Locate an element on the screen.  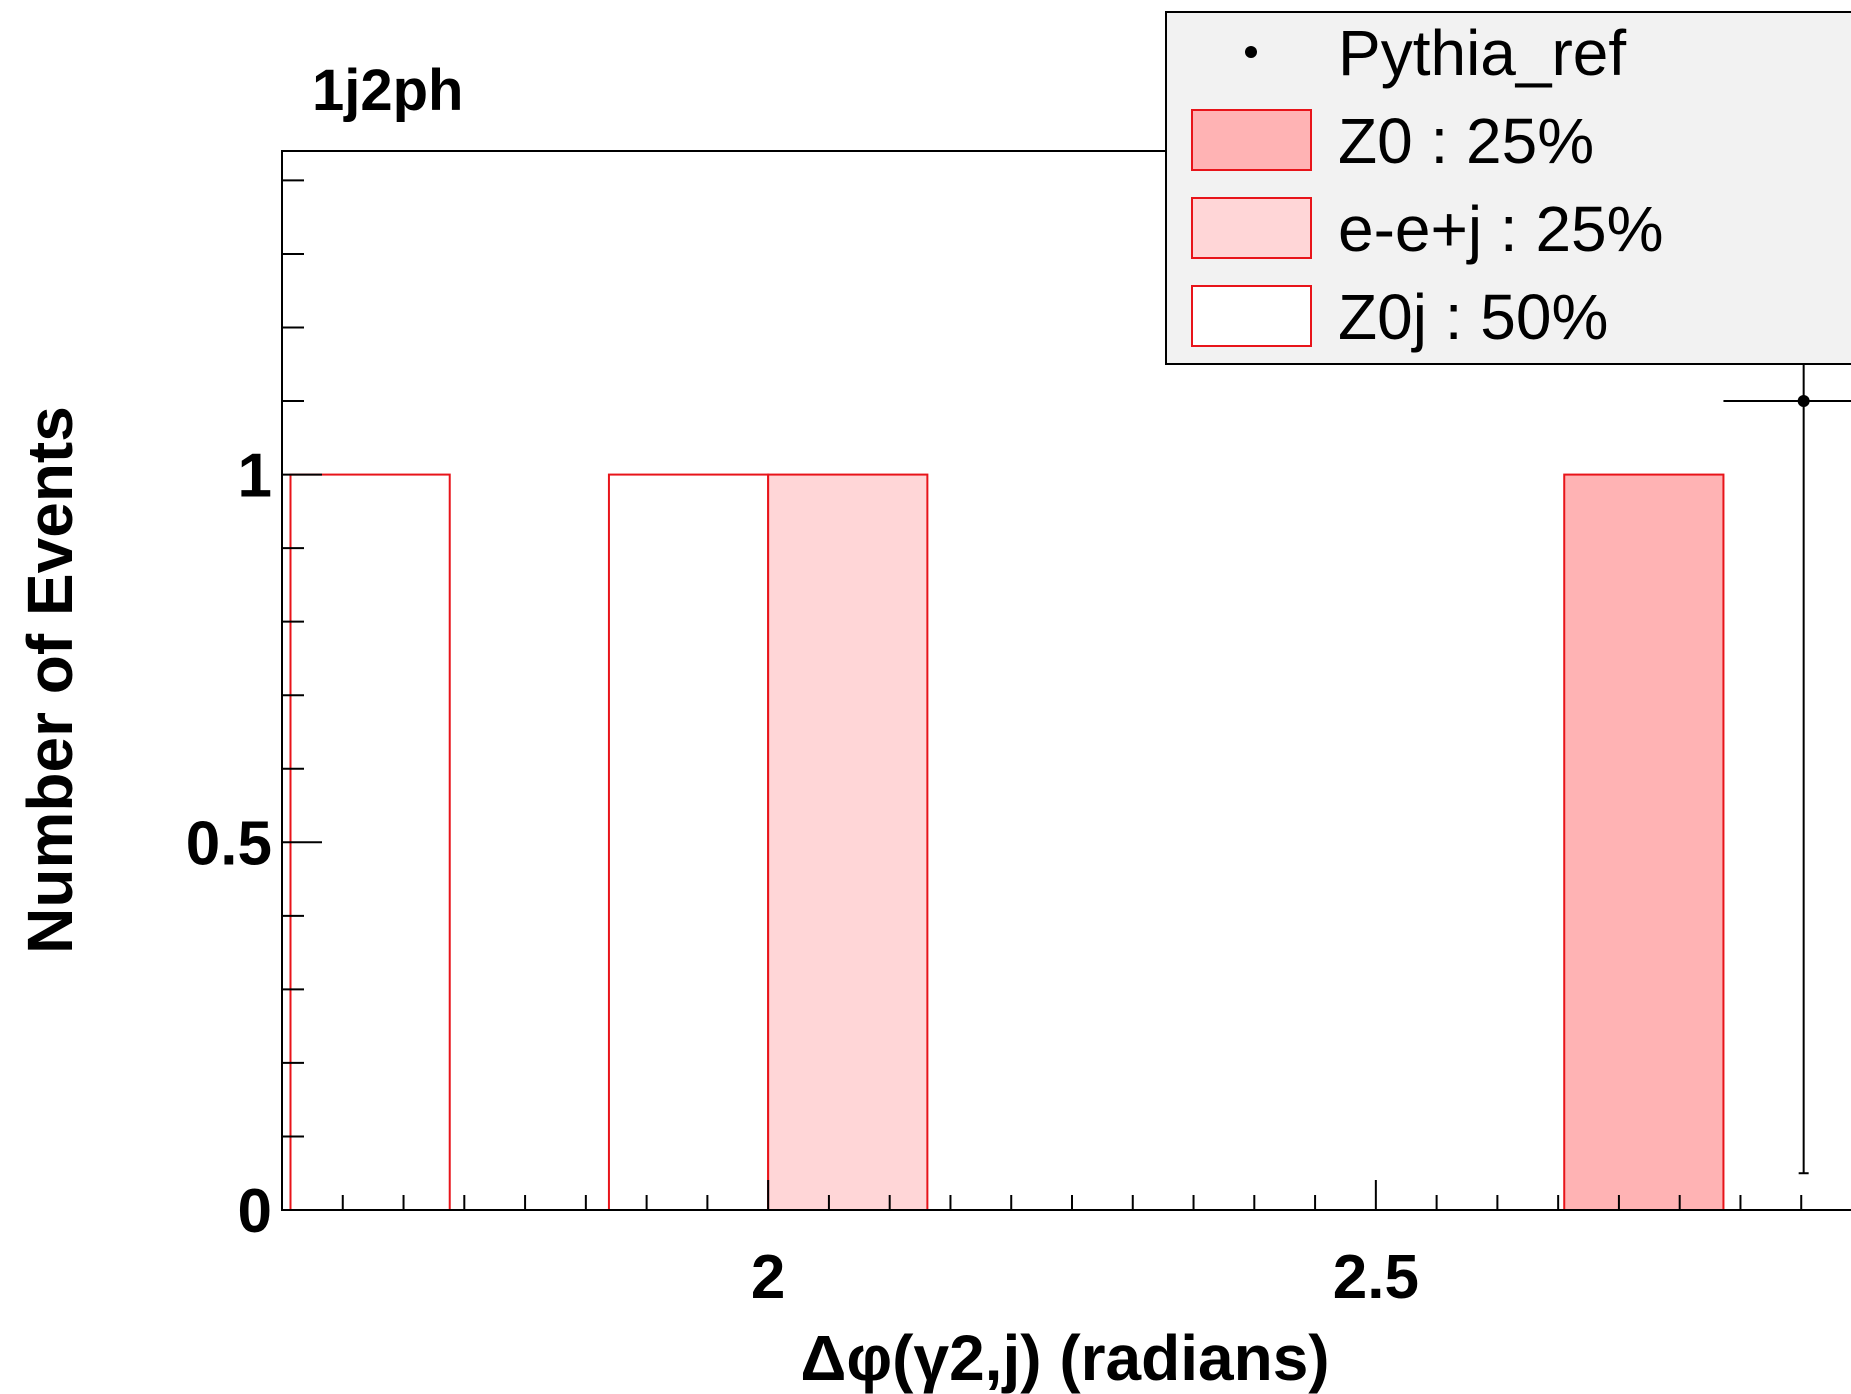
x-axis-title: Δφ(γ2,j) (radians) is located at coordinates (1064, 1358).